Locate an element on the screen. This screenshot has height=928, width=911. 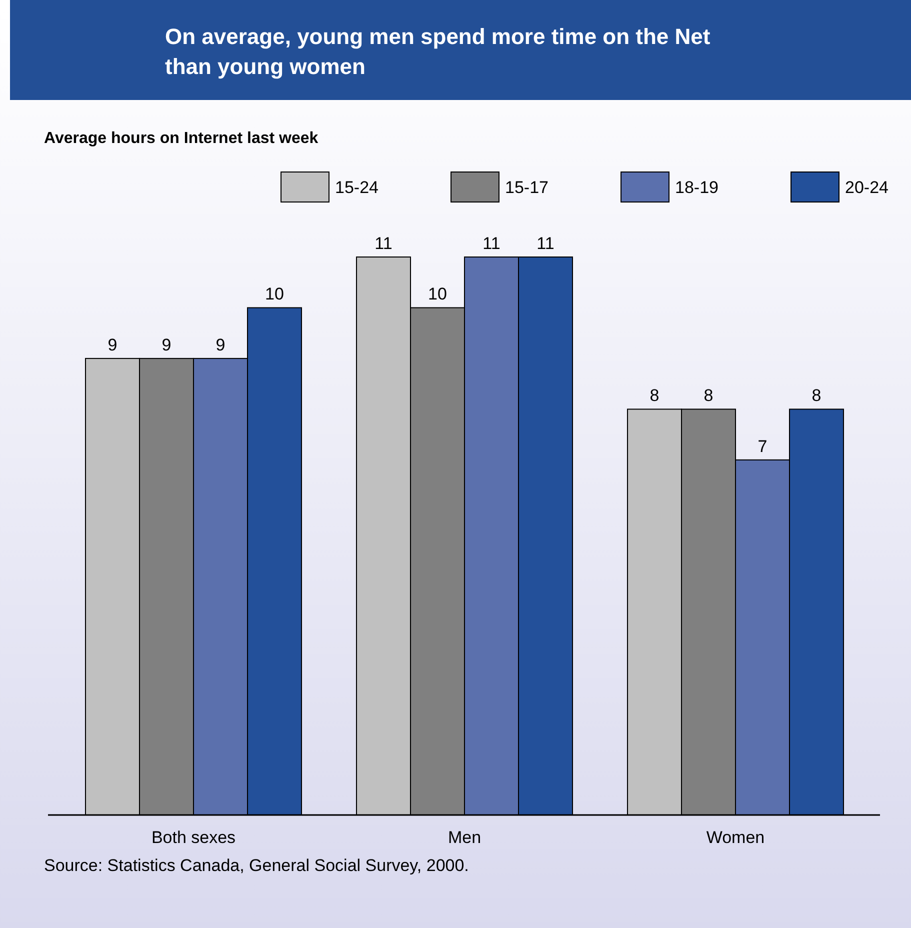
legend-label: 18-19 is located at coordinates (696, 187).